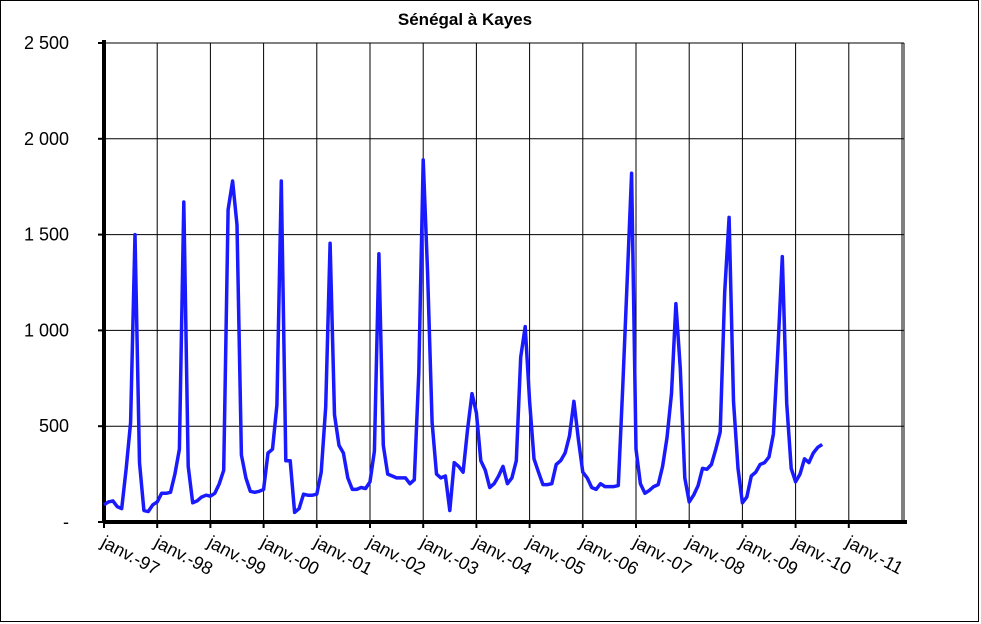  What do you see at coordinates (46, 43) in the screenshot?
I see `y-tick-label: 2 500` at bounding box center [46, 43].